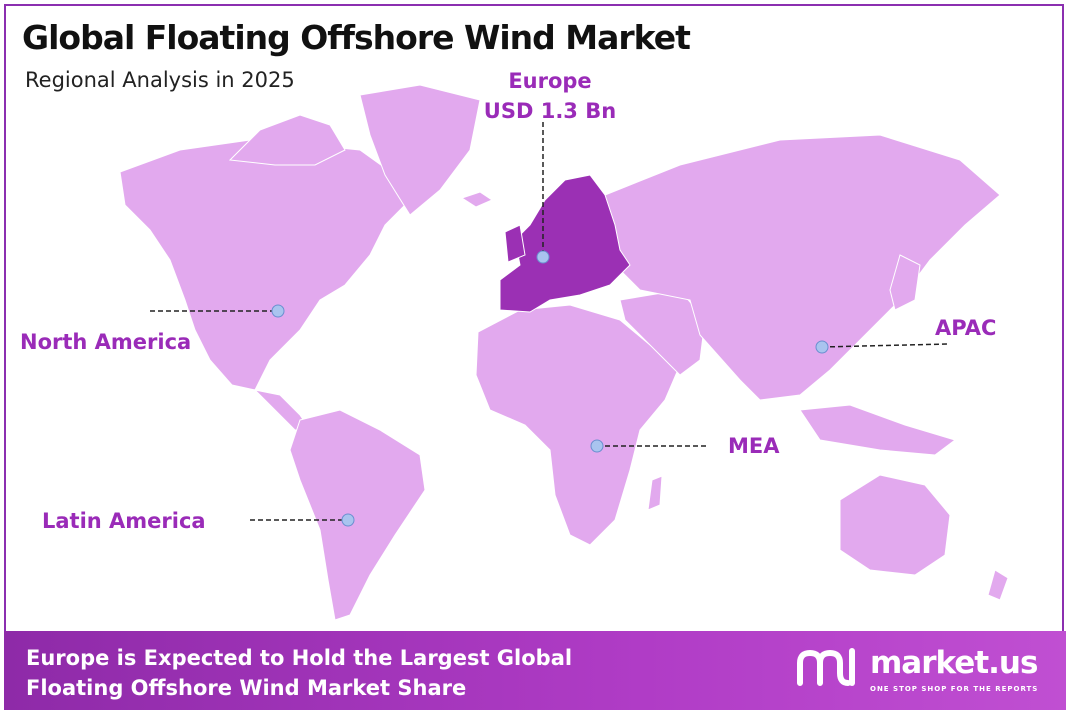 The image size is (1070, 714). Describe the element at coordinates (357, 515) in the screenshot. I see `south-america` at that location.